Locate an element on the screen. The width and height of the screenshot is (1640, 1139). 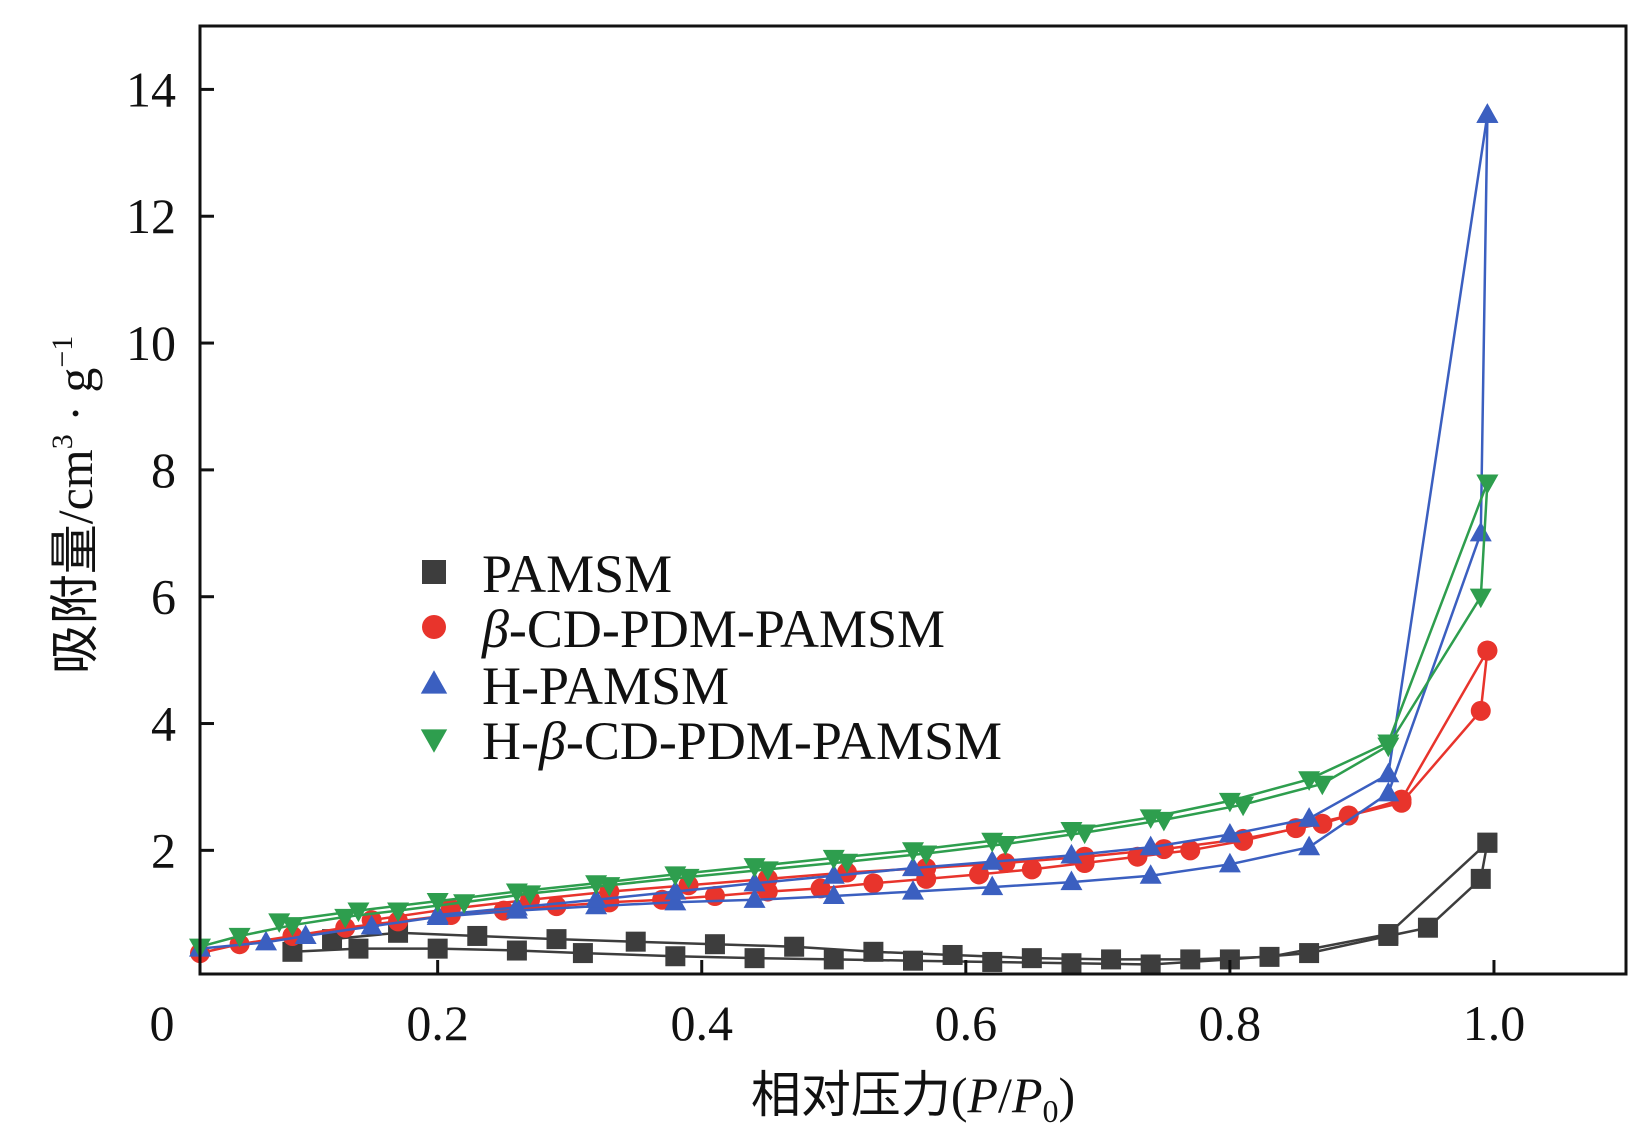
y-axis-title-main: 吸附量/cm is located at coordinates (75, 561).